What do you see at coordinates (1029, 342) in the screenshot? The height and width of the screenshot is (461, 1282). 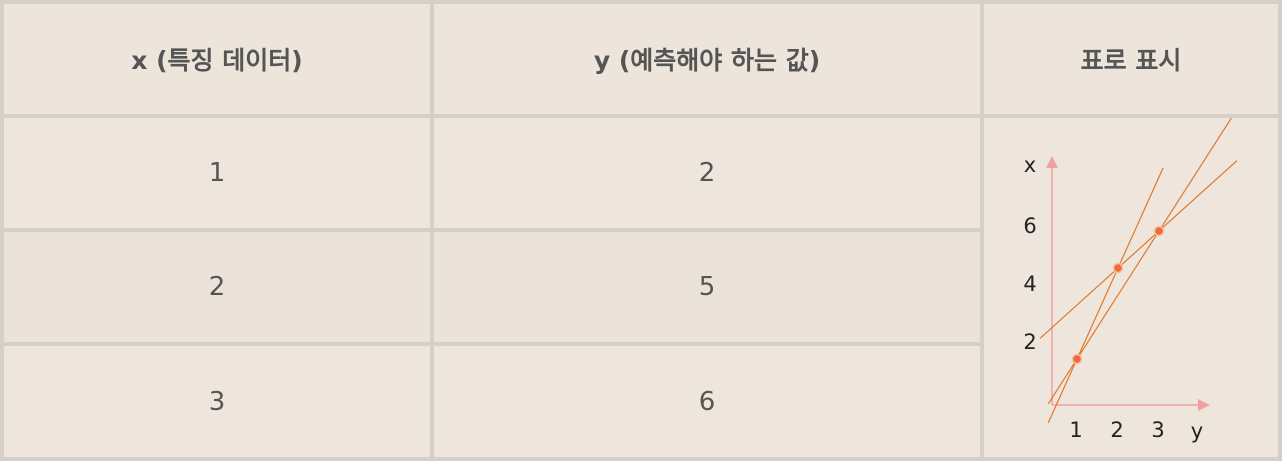 I see `y-tick-label: 2` at bounding box center [1029, 342].